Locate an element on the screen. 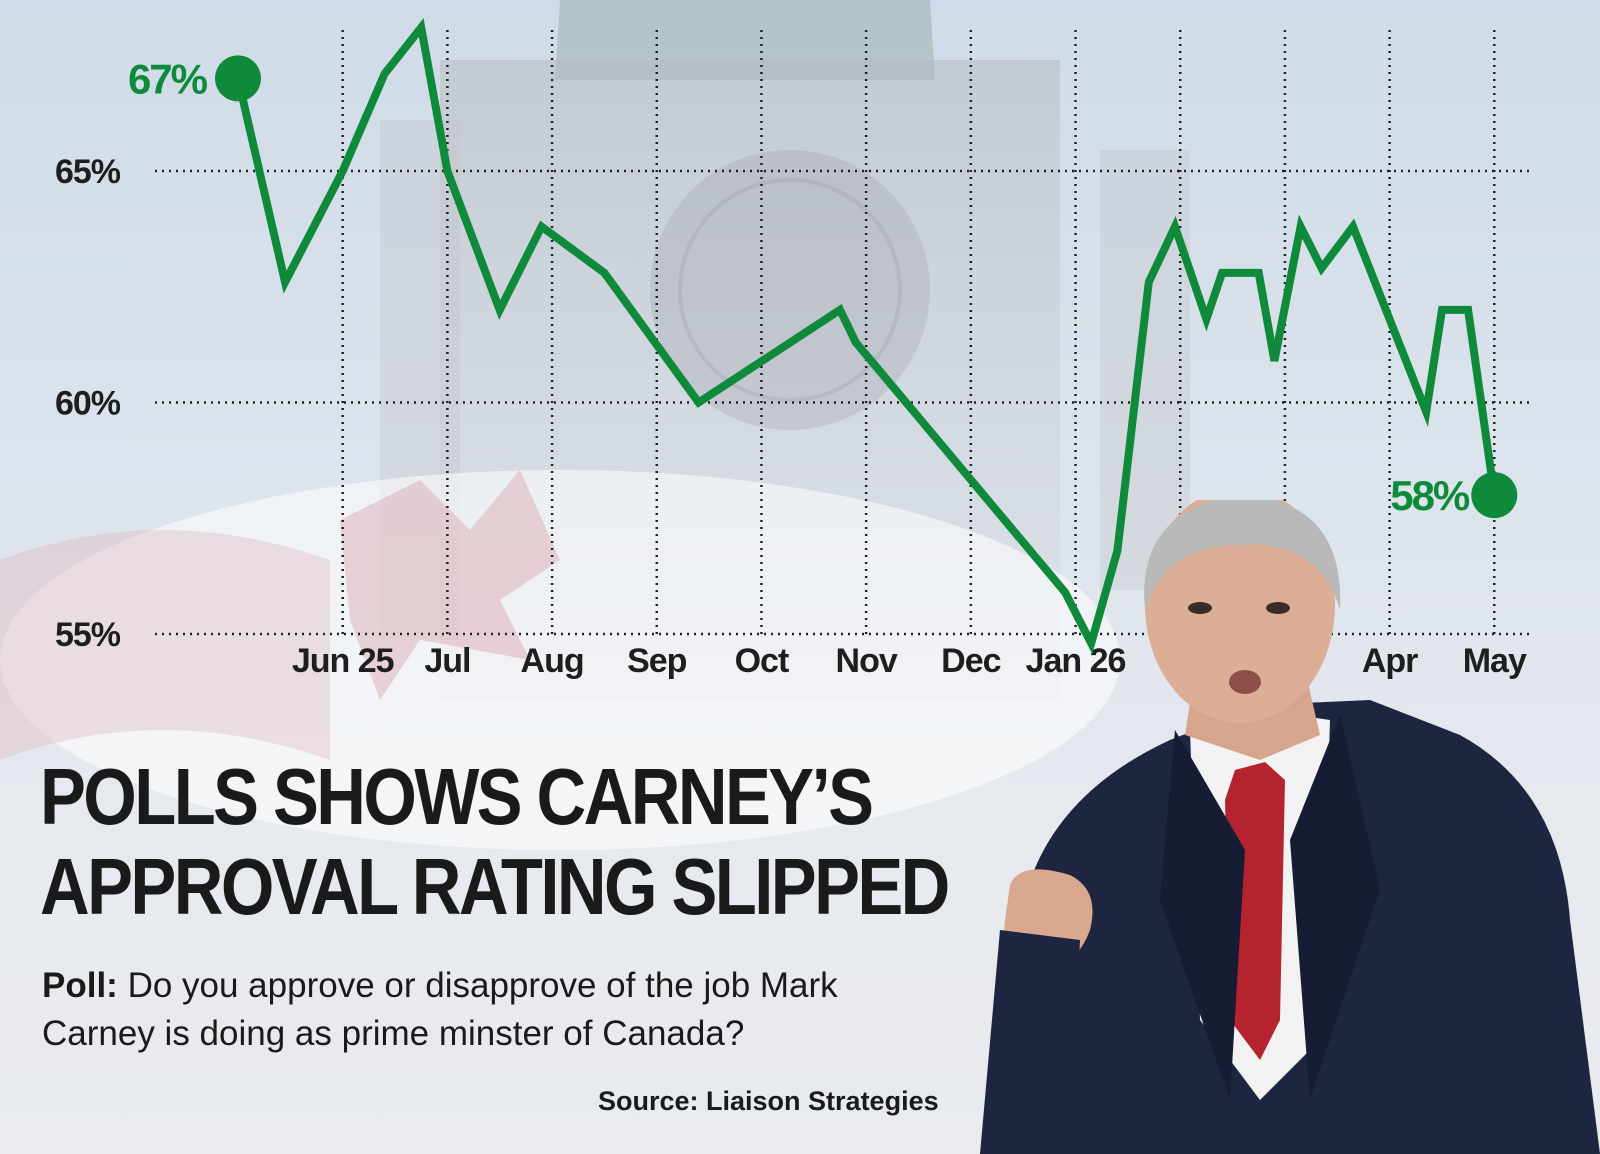 The image size is (1600, 1154). x-tick-label: Nov is located at coordinates (867, 661).